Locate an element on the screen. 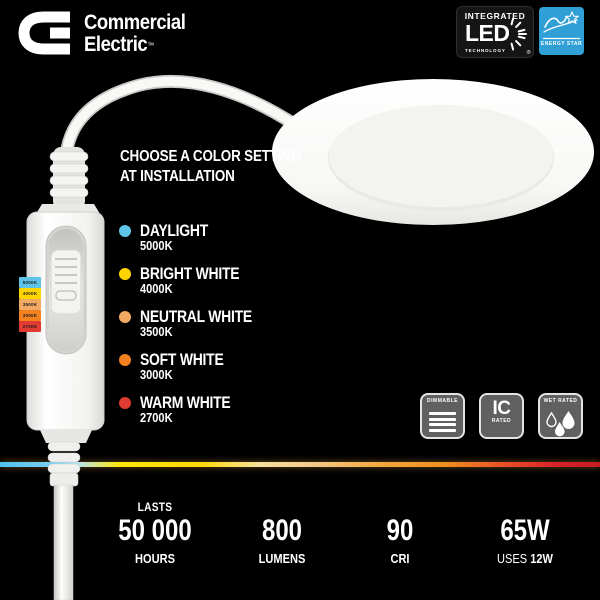  stat-cri: 90 CRI is located at coordinates (400, 533).